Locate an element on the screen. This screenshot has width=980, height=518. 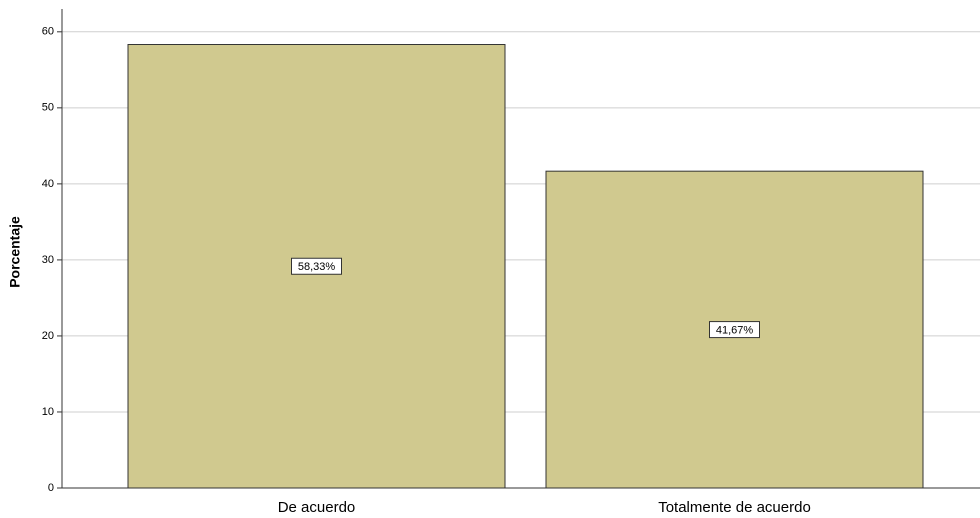
y-tick-label: 10 is located at coordinates (48, 412).